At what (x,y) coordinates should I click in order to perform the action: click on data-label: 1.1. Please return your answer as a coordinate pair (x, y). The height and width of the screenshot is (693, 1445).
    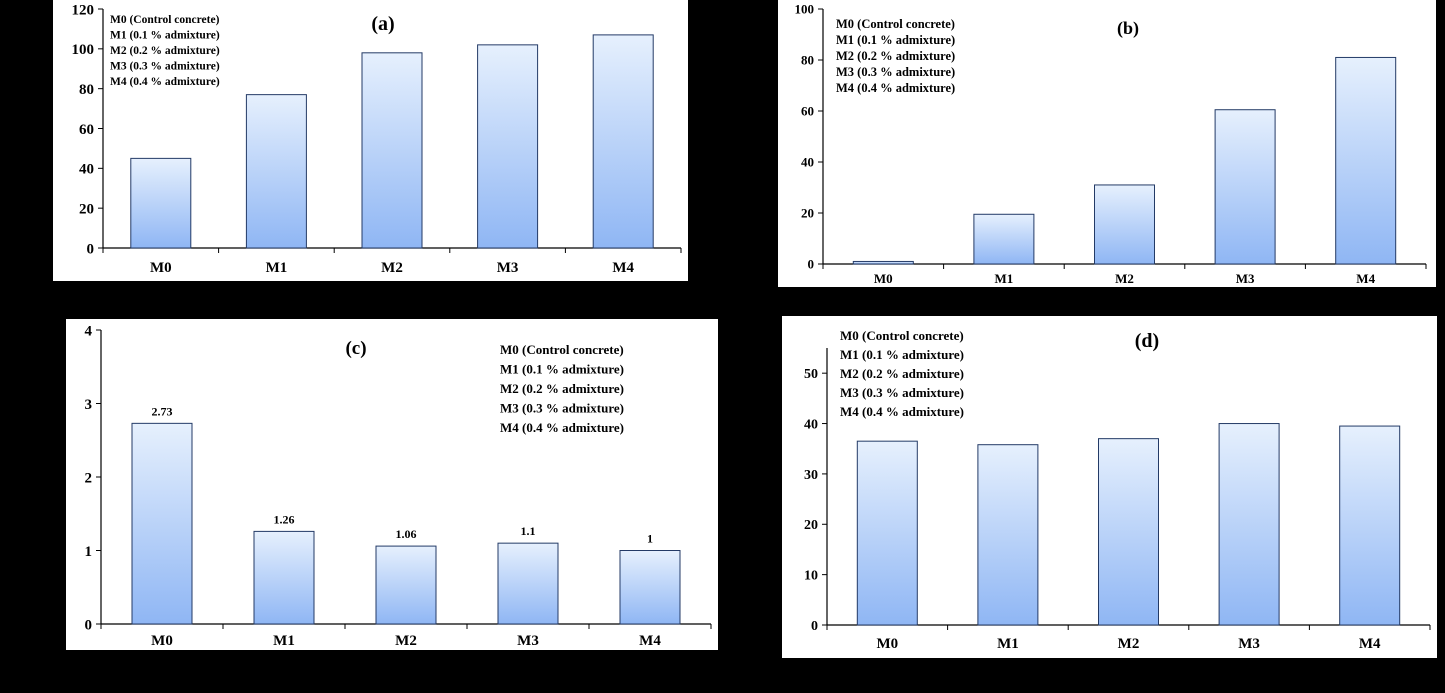
    Looking at the image, I should click on (528, 531).